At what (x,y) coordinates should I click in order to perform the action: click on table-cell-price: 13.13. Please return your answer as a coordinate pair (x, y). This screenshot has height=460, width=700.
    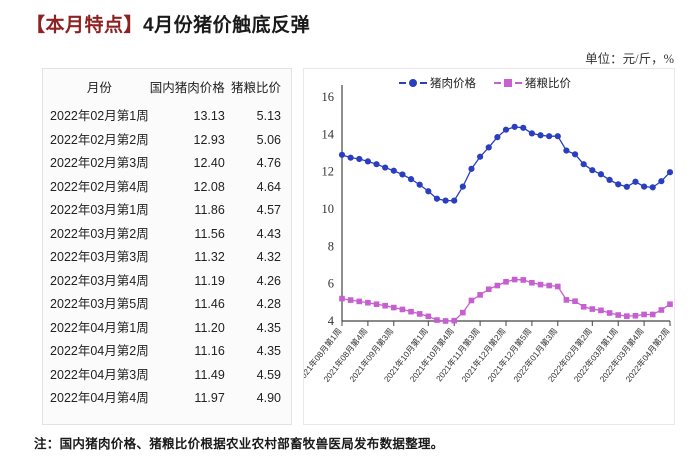
    Looking at the image, I should click on (209, 116).